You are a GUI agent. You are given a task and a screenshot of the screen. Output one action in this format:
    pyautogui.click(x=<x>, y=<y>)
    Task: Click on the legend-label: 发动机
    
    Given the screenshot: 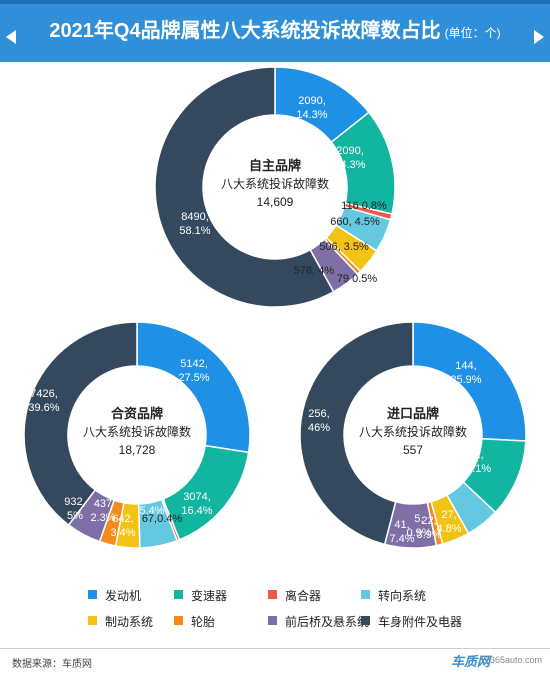 What is the action you would take?
    pyautogui.click(x=123, y=595)
    